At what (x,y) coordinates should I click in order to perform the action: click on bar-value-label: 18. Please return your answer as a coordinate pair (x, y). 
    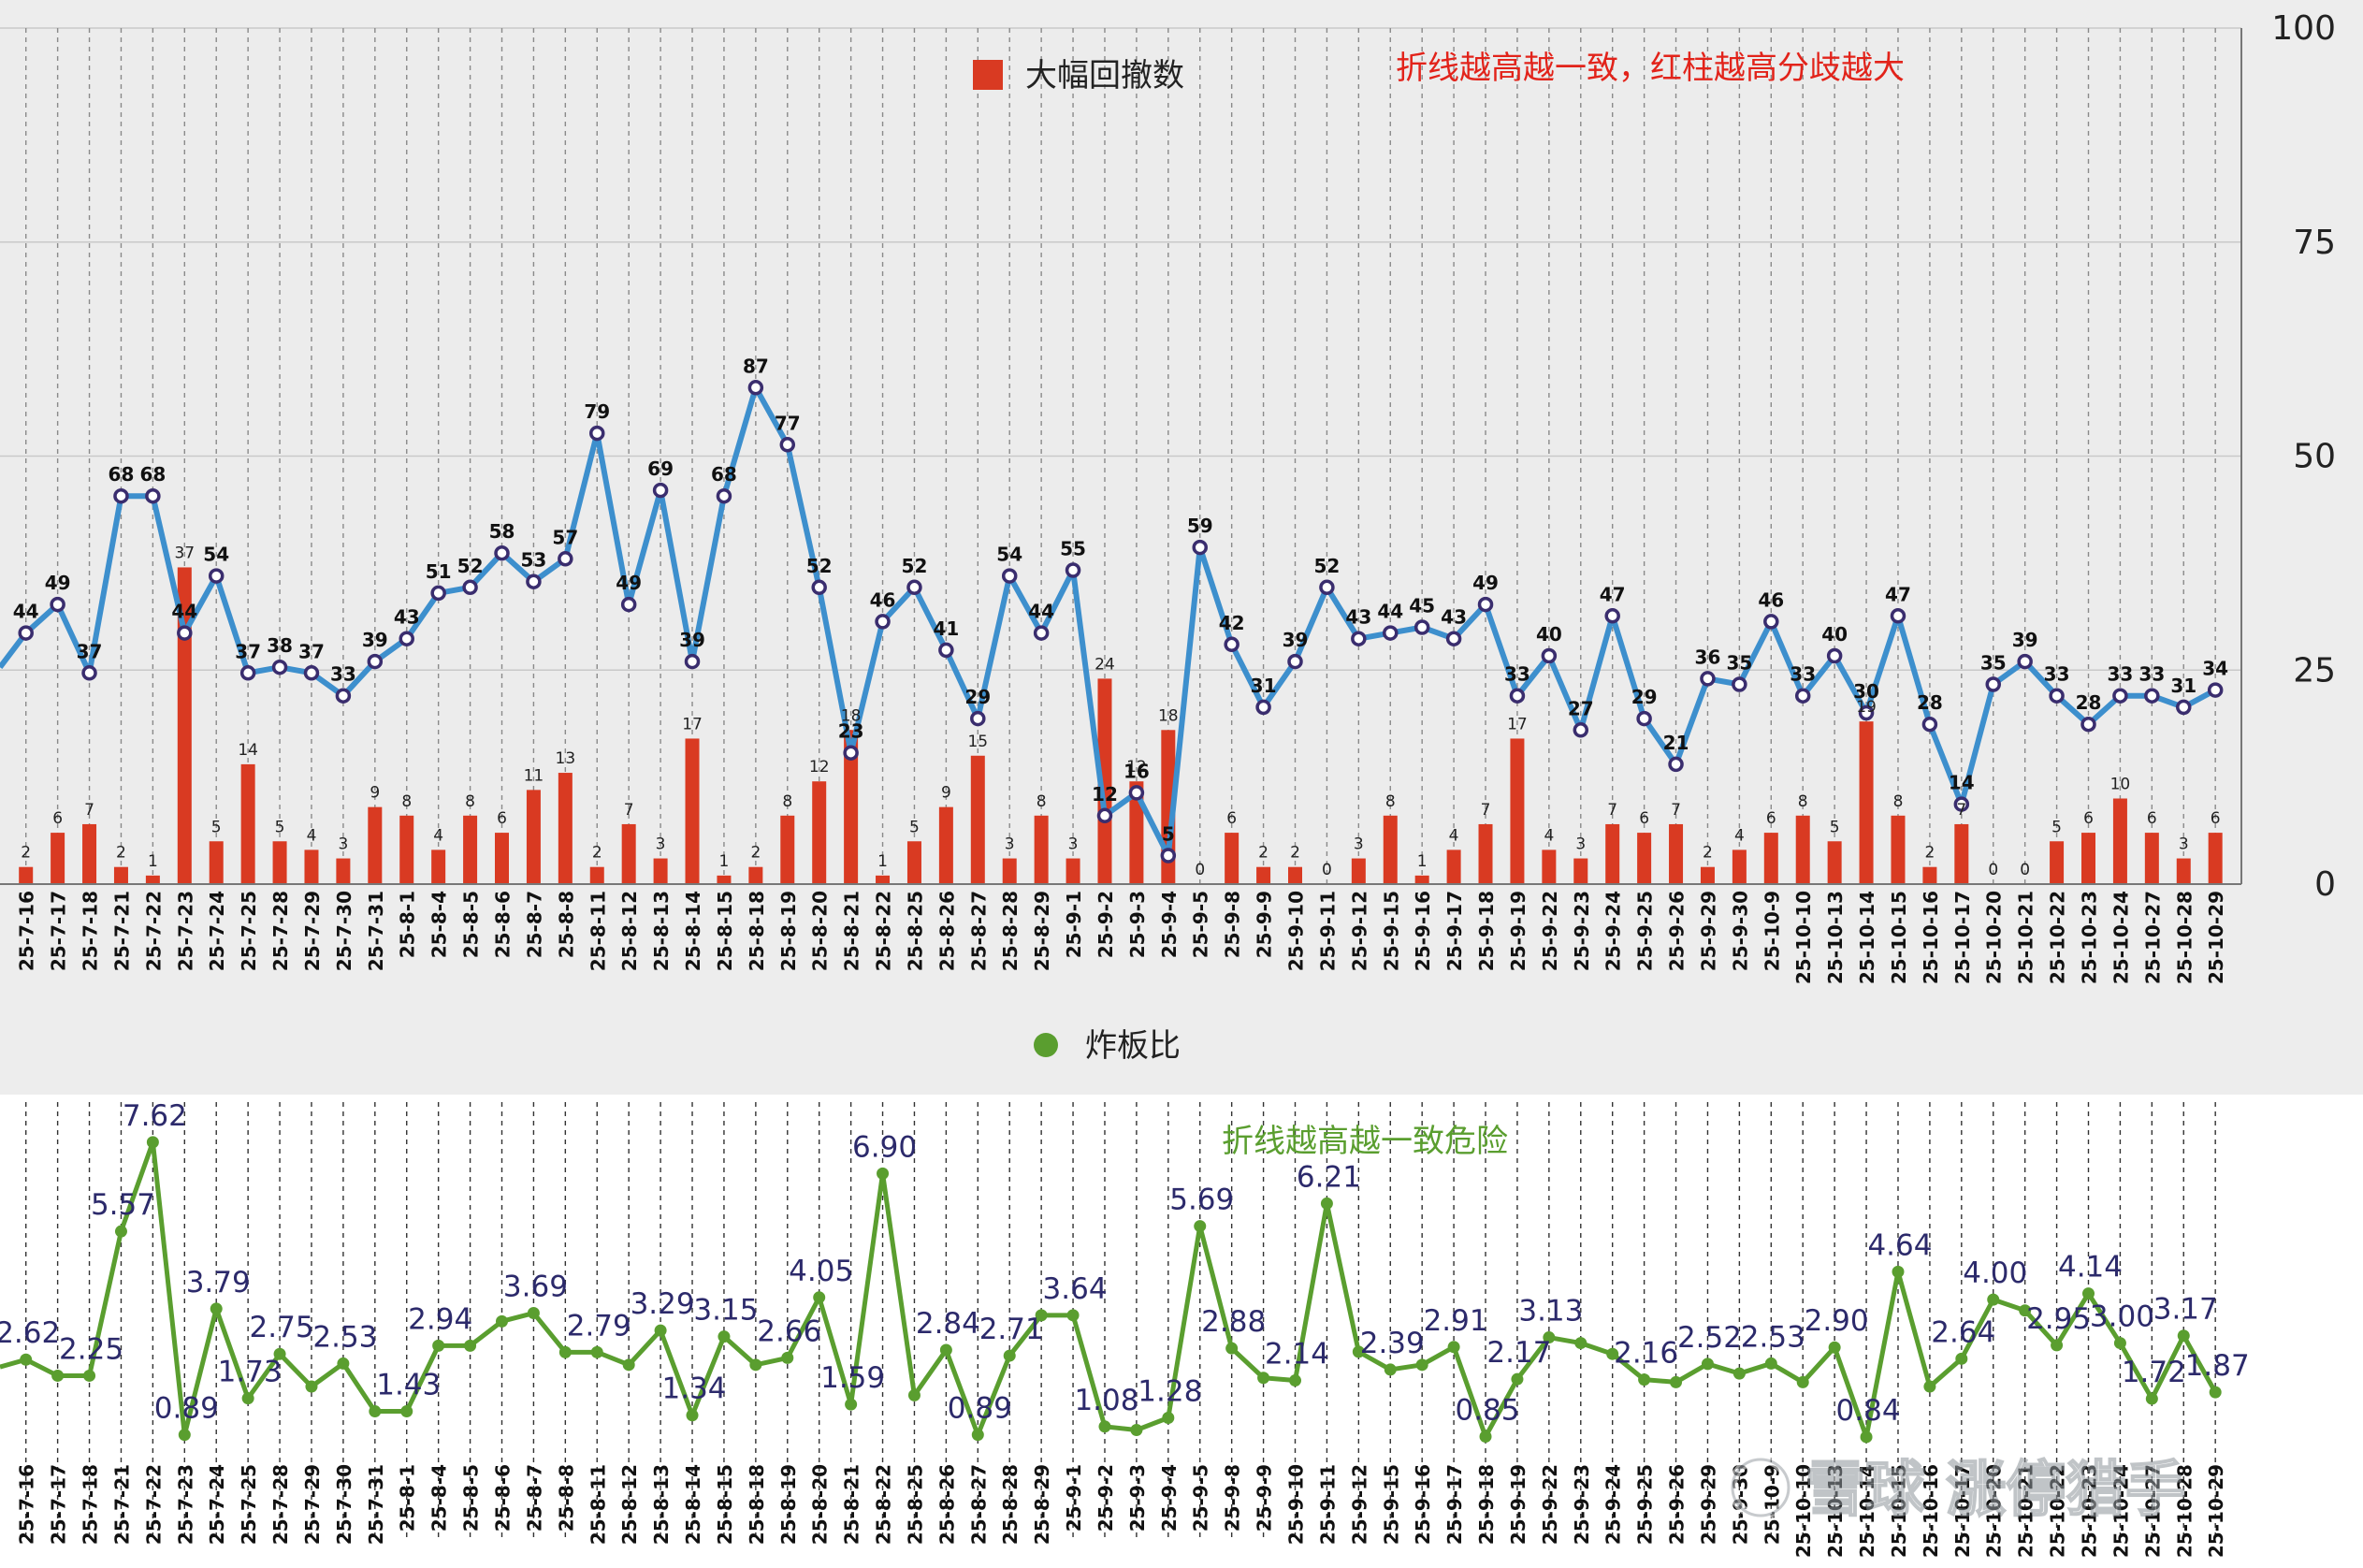
    Looking at the image, I should click on (1169, 716).